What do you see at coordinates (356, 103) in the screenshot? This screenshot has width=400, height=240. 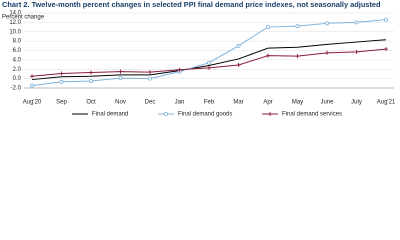 I see `x-tick-label: July` at bounding box center [356, 103].